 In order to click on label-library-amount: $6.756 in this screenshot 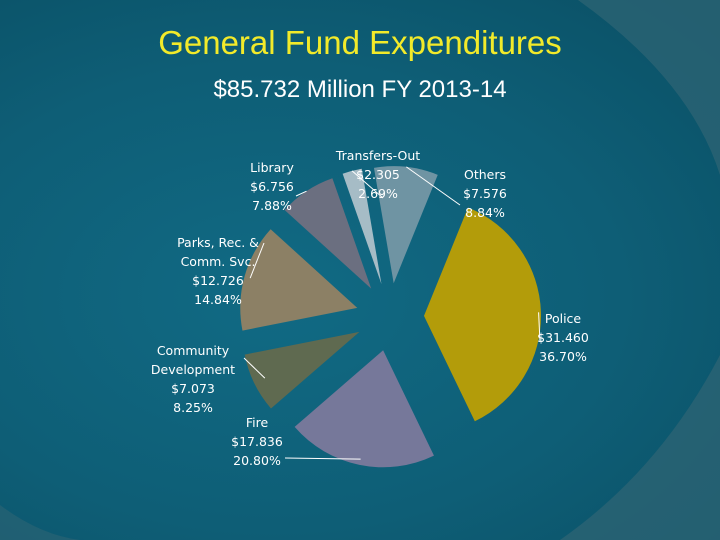, I will do `click(272, 186)`.